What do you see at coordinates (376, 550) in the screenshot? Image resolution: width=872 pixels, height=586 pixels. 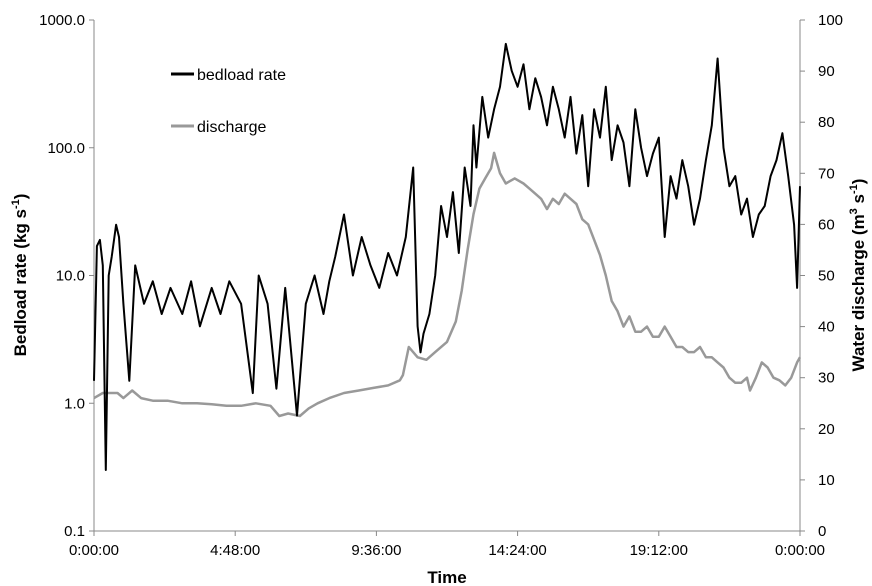 I see `x-tick-label: 9:36:00` at bounding box center [376, 550].